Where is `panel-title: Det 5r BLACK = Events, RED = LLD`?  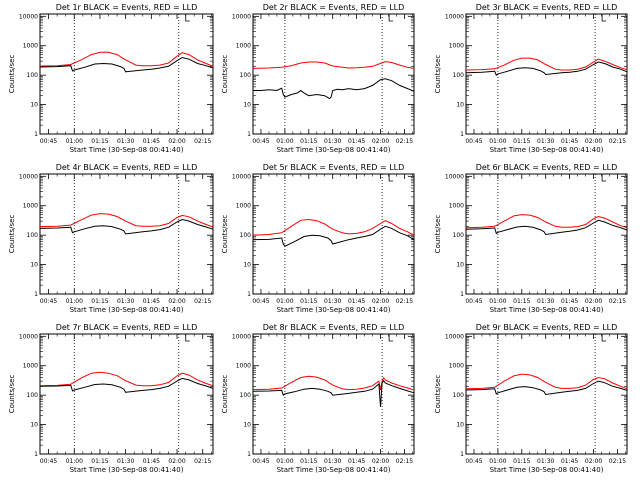
panel-title: Det 5r BLACK = Events, RED = LLD is located at coordinates (334, 167).